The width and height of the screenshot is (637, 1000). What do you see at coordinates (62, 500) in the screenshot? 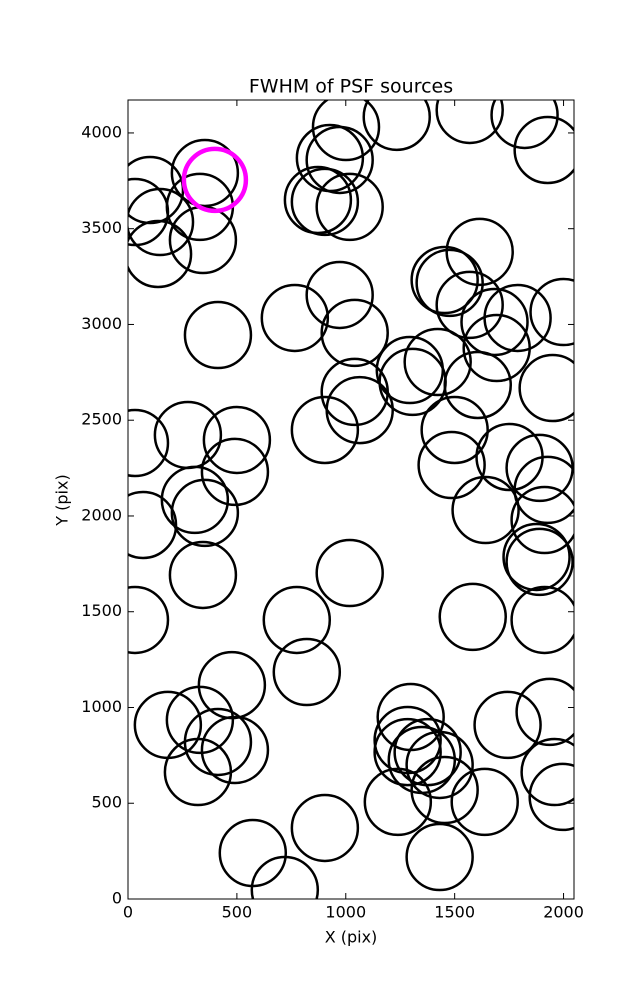
I see `y-axis-label: Y (pix)` at bounding box center [62, 500].